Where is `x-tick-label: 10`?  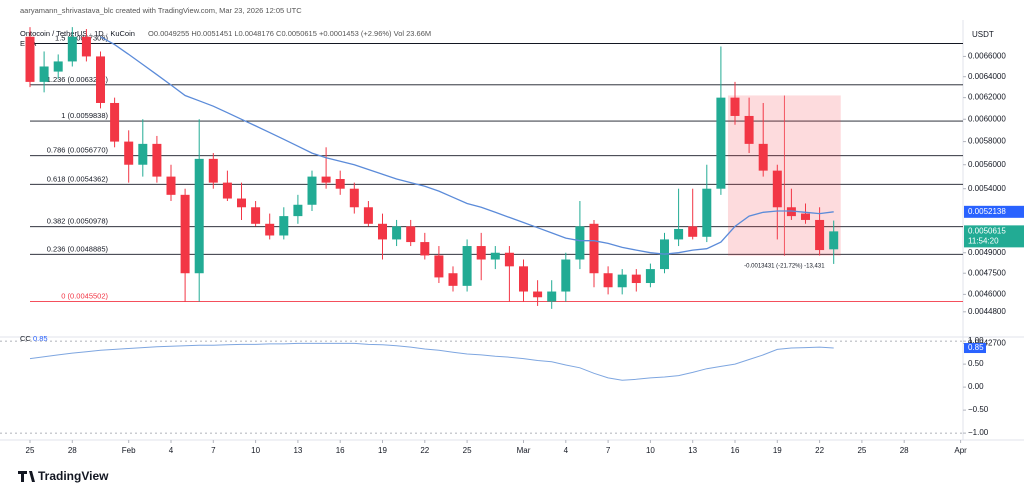 x-tick-label: 10 is located at coordinates (255, 450).